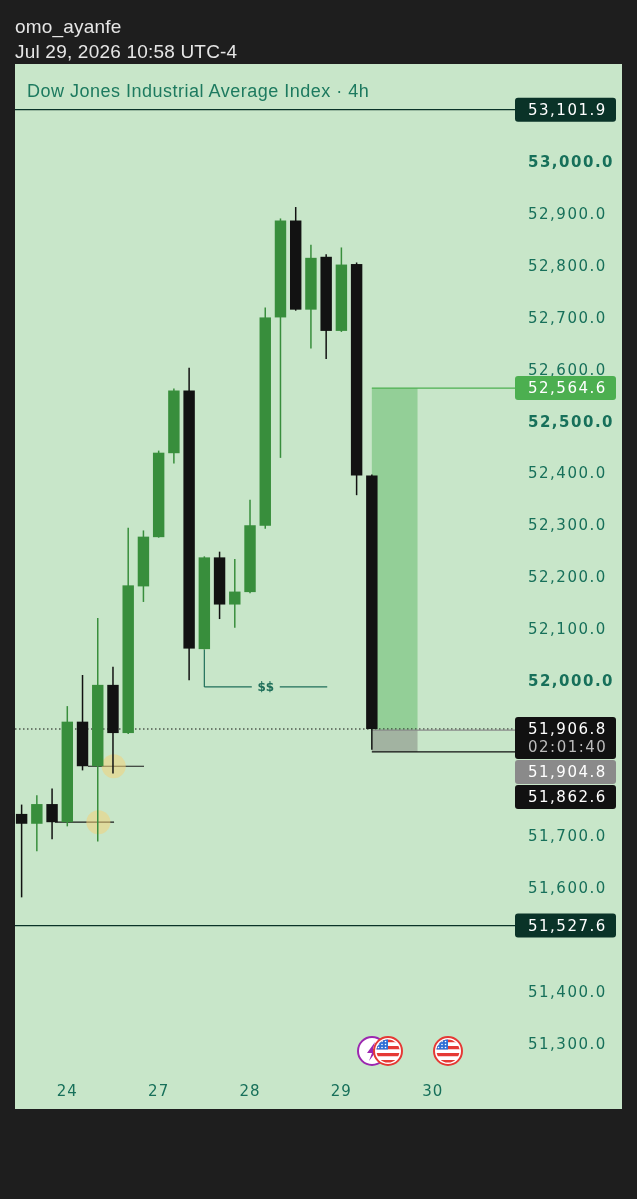 This screenshot has width=637, height=1199. What do you see at coordinates (159, 1091) in the screenshot?
I see `x-tick-label: 27` at bounding box center [159, 1091].